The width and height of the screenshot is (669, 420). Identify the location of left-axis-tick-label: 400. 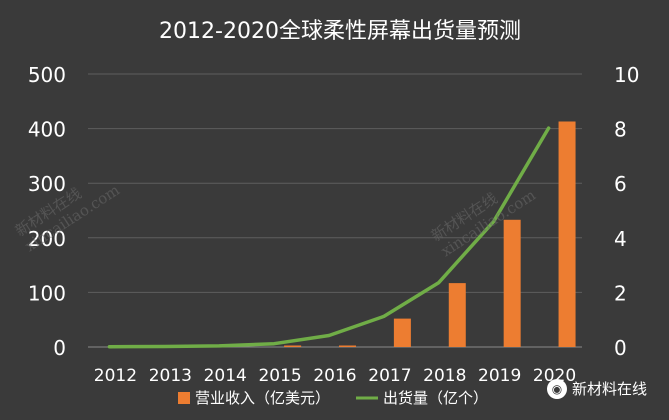
(47, 130).